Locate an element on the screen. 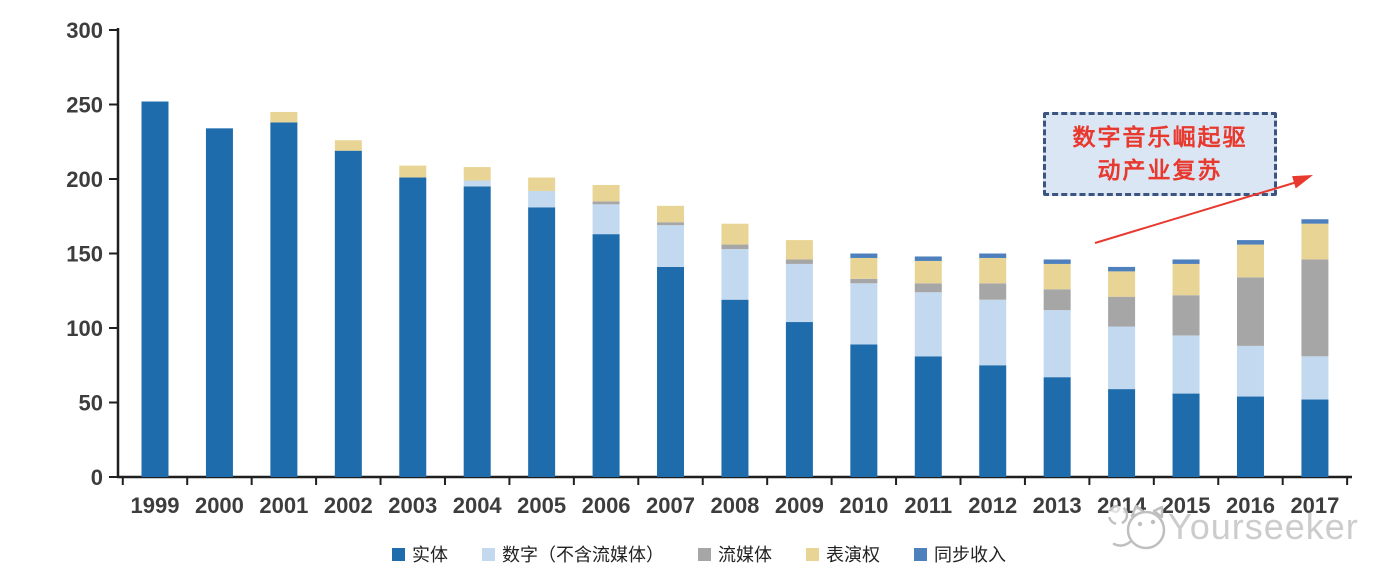 The width and height of the screenshot is (1398, 582). bar-segment-2002 is located at coordinates (348, 313).